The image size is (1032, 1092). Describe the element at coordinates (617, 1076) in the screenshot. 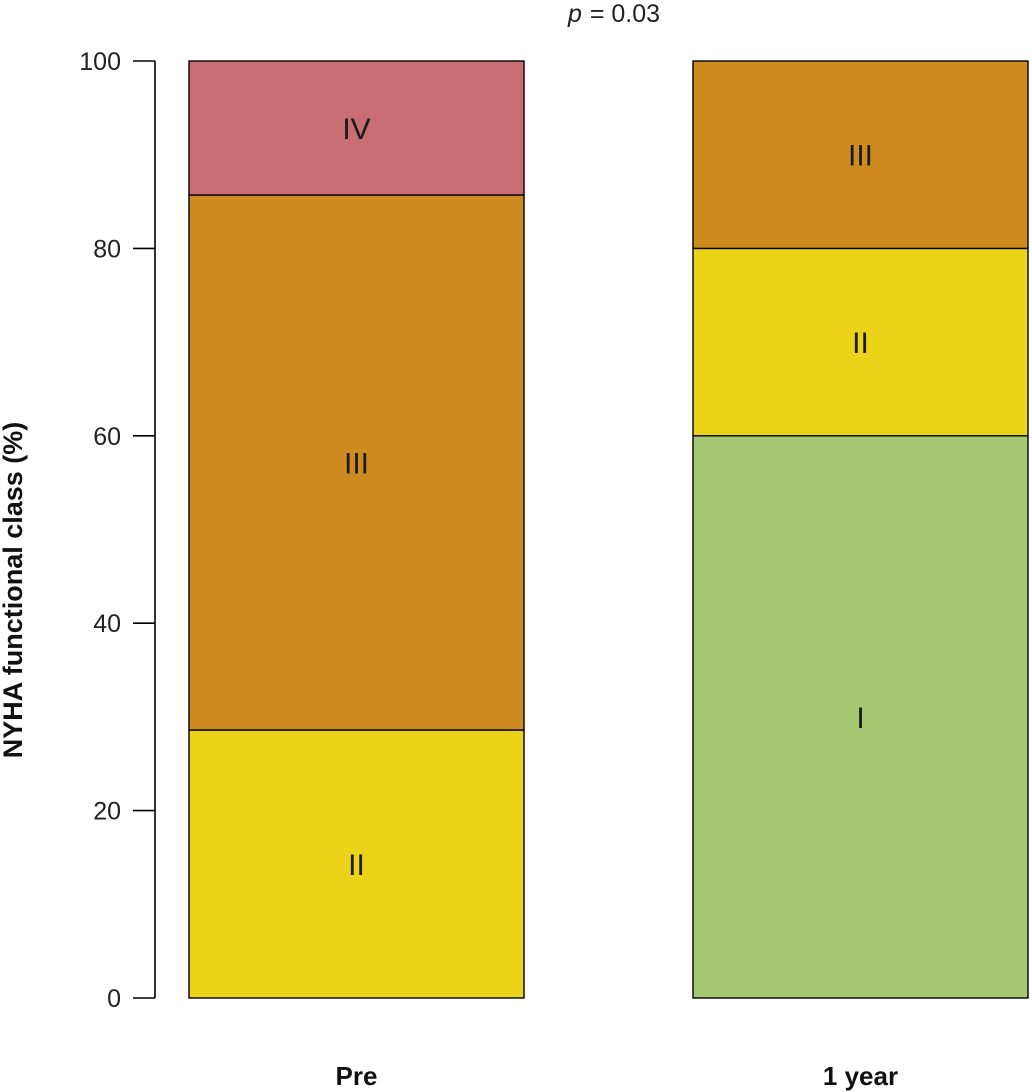

I see `x-axis-labels: Pre 1 year` at that location.